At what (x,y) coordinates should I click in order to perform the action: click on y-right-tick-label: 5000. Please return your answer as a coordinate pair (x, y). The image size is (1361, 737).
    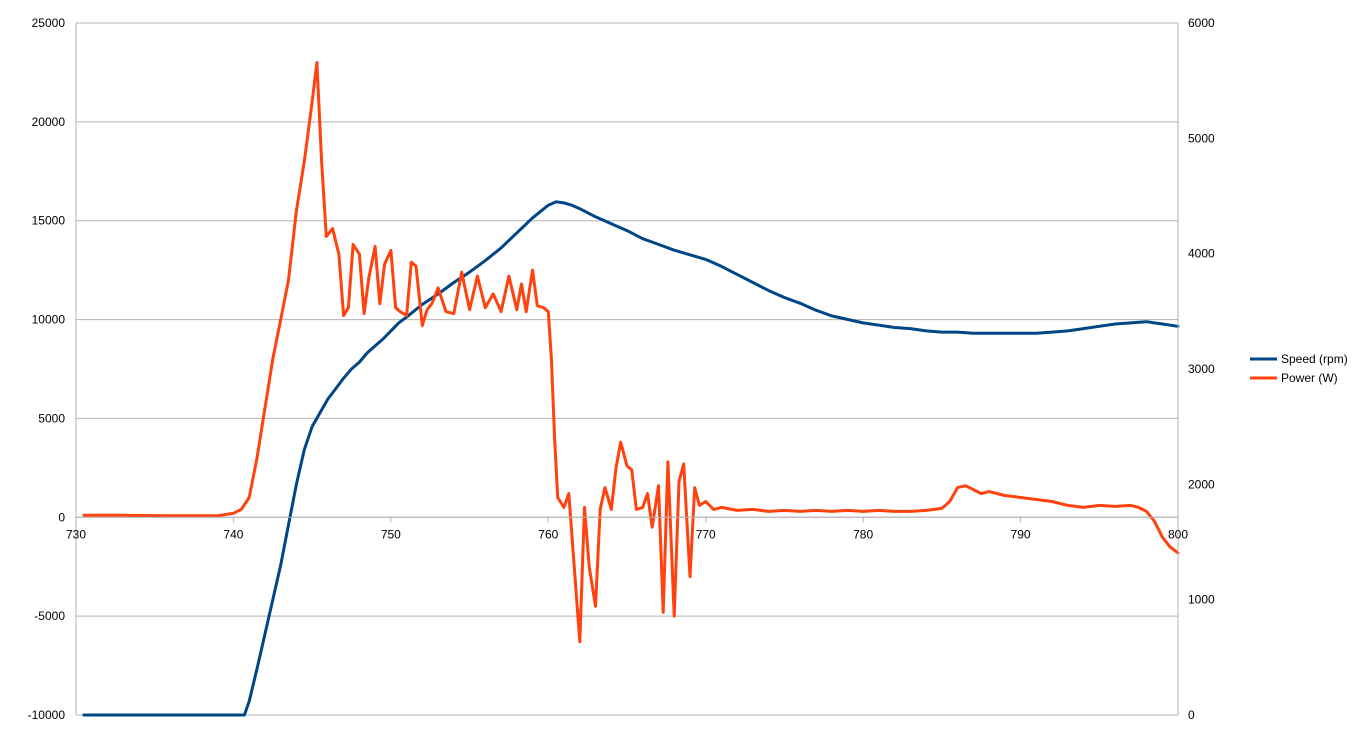
    Looking at the image, I should click on (1201, 138).